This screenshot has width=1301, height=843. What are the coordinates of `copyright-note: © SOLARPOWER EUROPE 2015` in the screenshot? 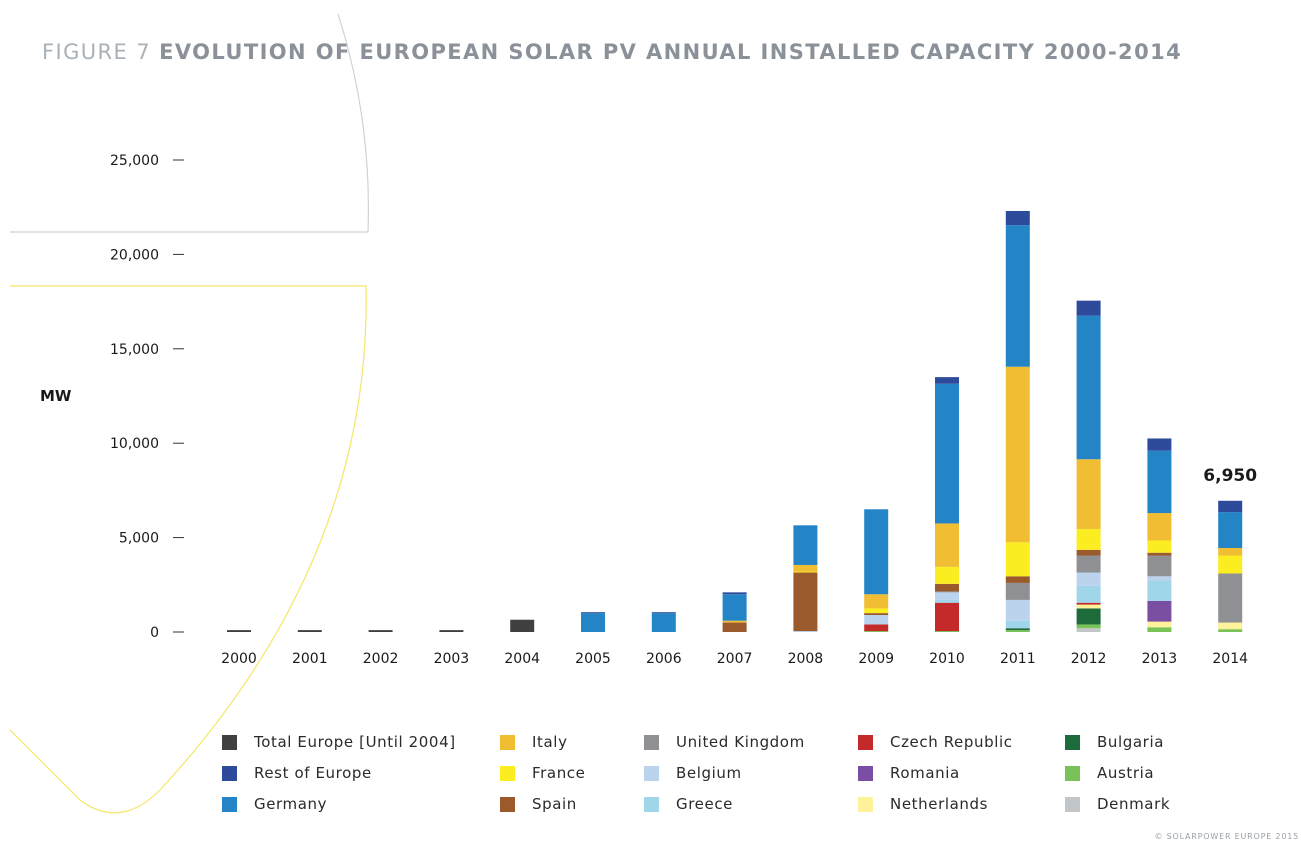 It's located at (1226, 836).